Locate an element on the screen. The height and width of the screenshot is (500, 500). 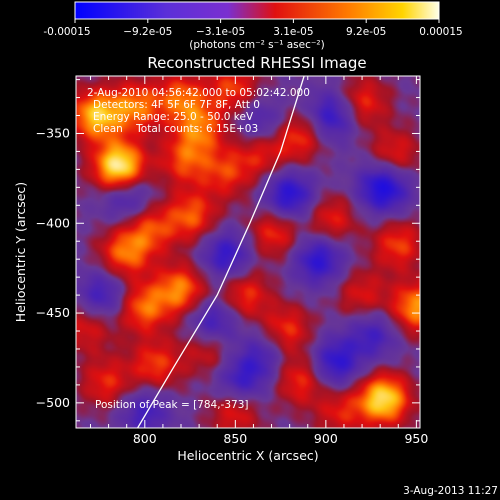
y-tick-label: −400 is located at coordinates (53, 222).